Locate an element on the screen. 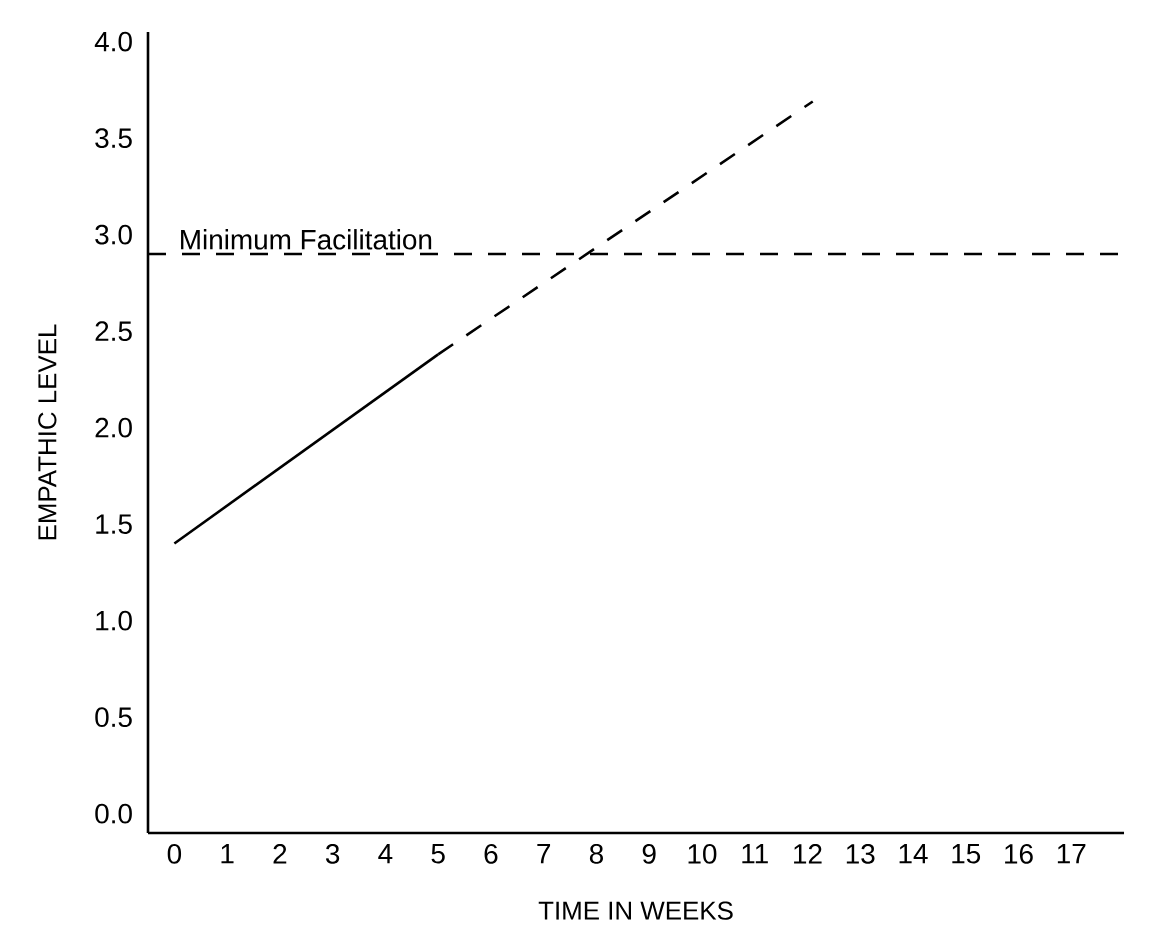 Image resolution: width=1163 pixels, height=932 pixels. y-axis-title: EMPATHIC LEVEL is located at coordinates (47, 432).